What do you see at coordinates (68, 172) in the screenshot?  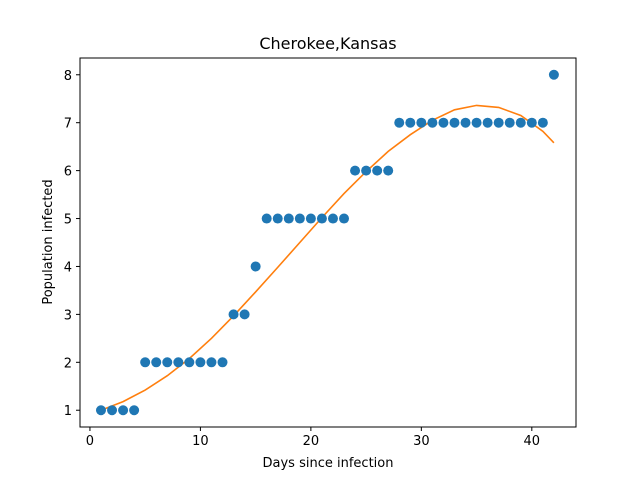 I see `y-tick-label: 6` at bounding box center [68, 172].